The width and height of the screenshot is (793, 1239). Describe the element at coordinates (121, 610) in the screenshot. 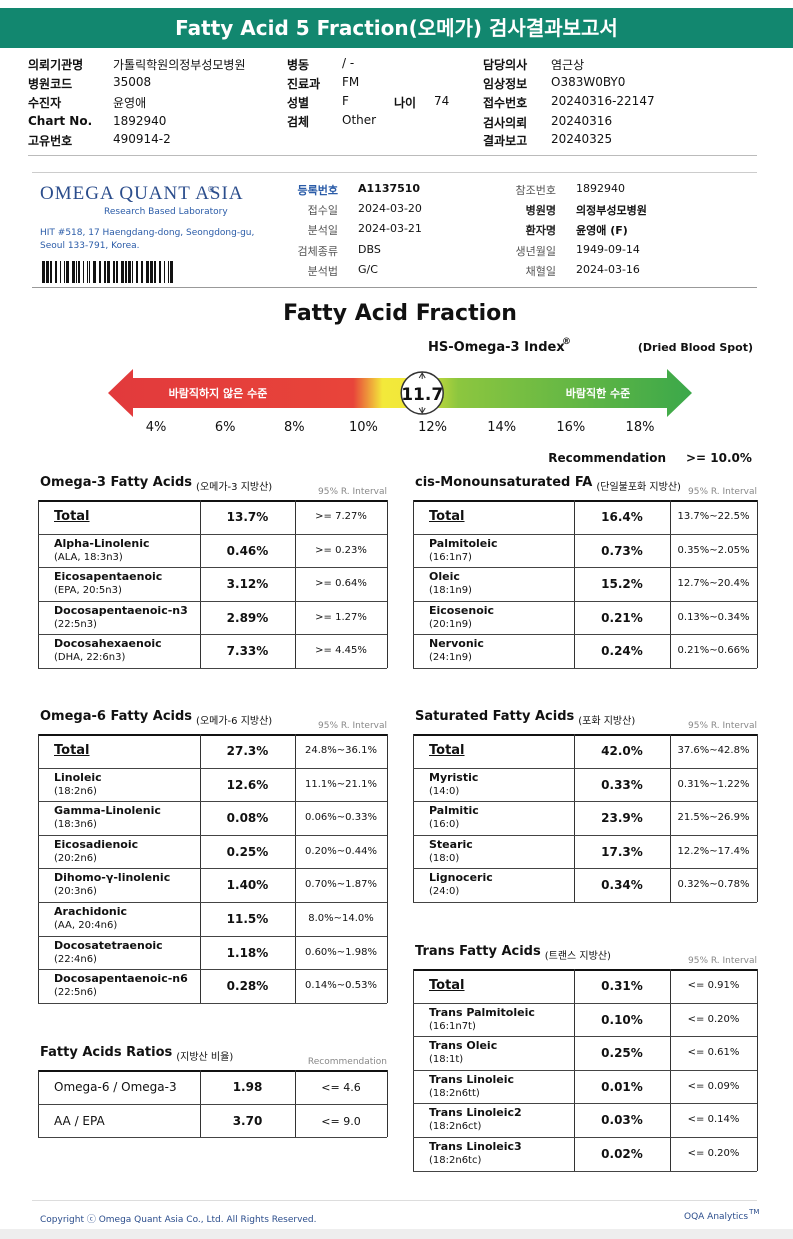

I see `row-name: Docosapentaenoic-n3` at that location.